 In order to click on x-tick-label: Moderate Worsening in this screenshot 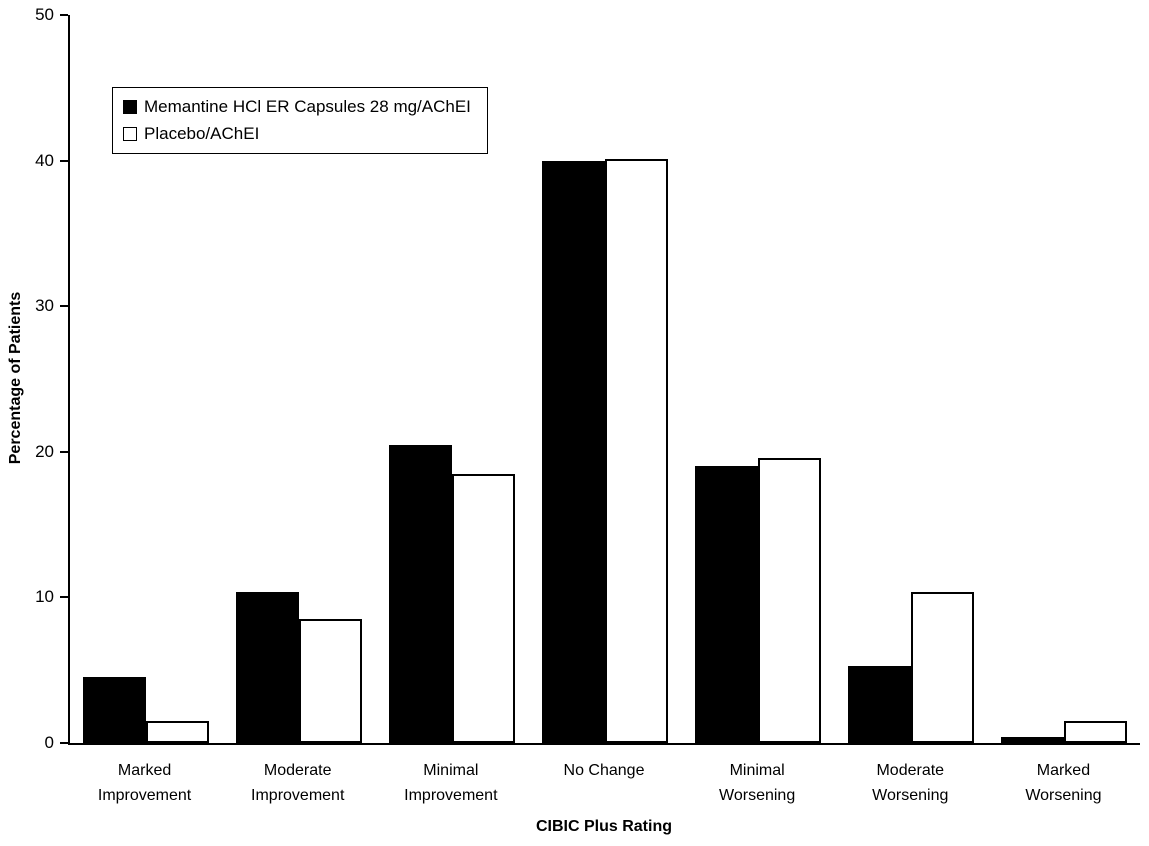, I will do `click(910, 783)`.